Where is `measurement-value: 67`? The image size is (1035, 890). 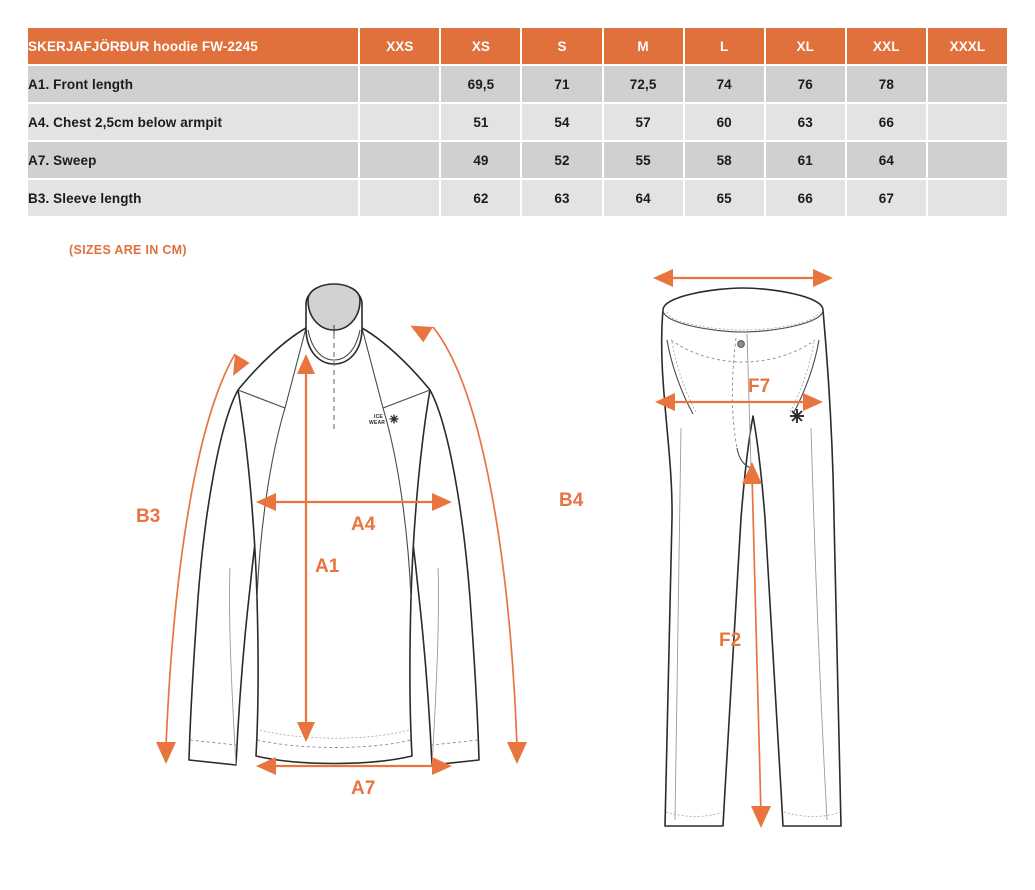
measurement-value: 67 is located at coordinates (886, 198).